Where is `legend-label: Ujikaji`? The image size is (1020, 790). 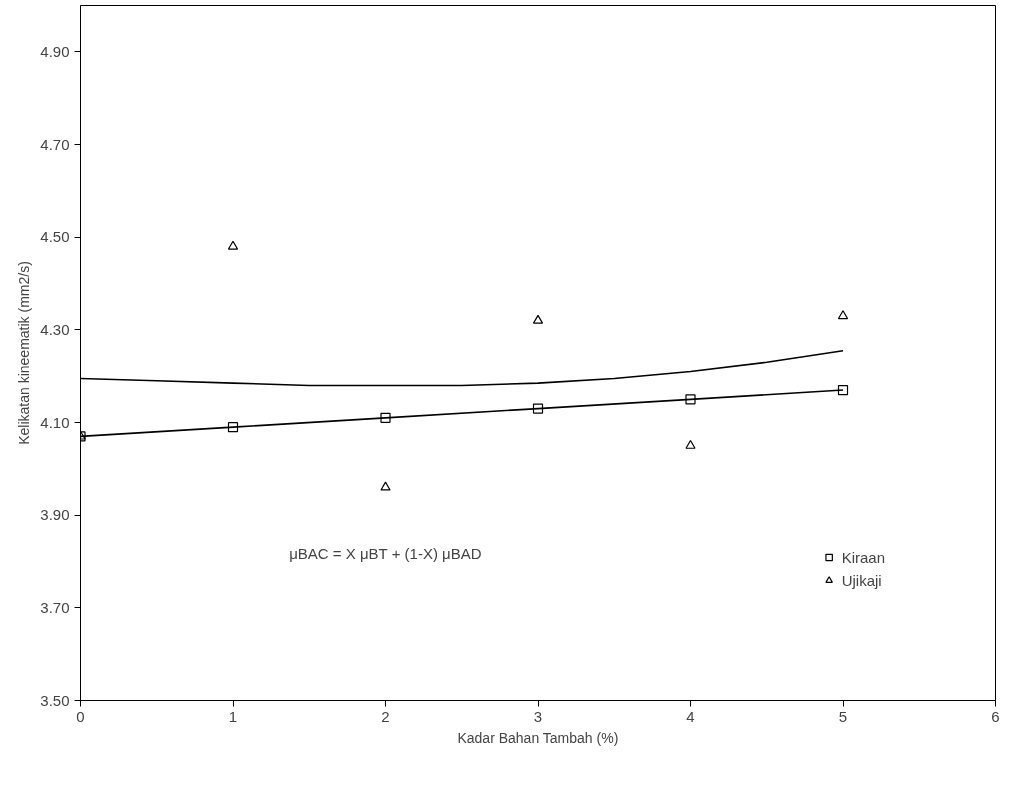 legend-label: Ujikaji is located at coordinates (861, 580).